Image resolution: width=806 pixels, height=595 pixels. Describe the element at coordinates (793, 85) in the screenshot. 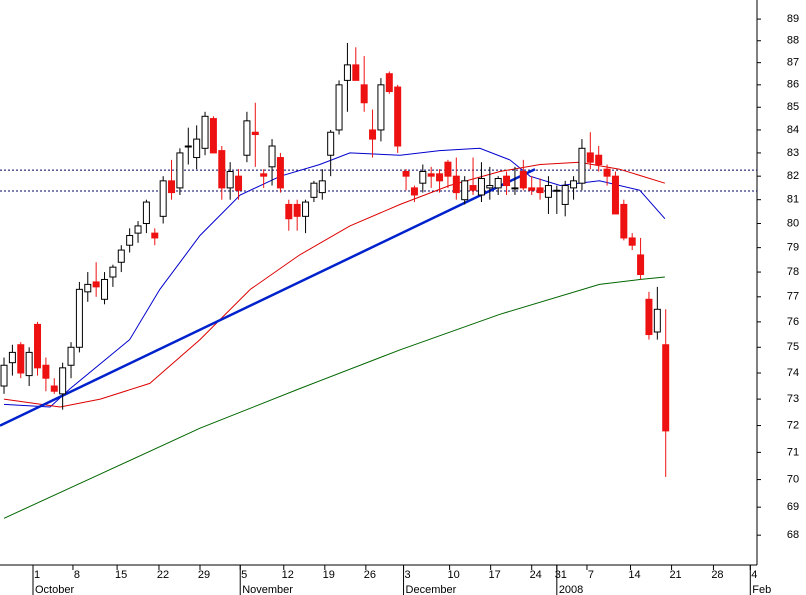

I see `y-tick-label: 86` at that location.